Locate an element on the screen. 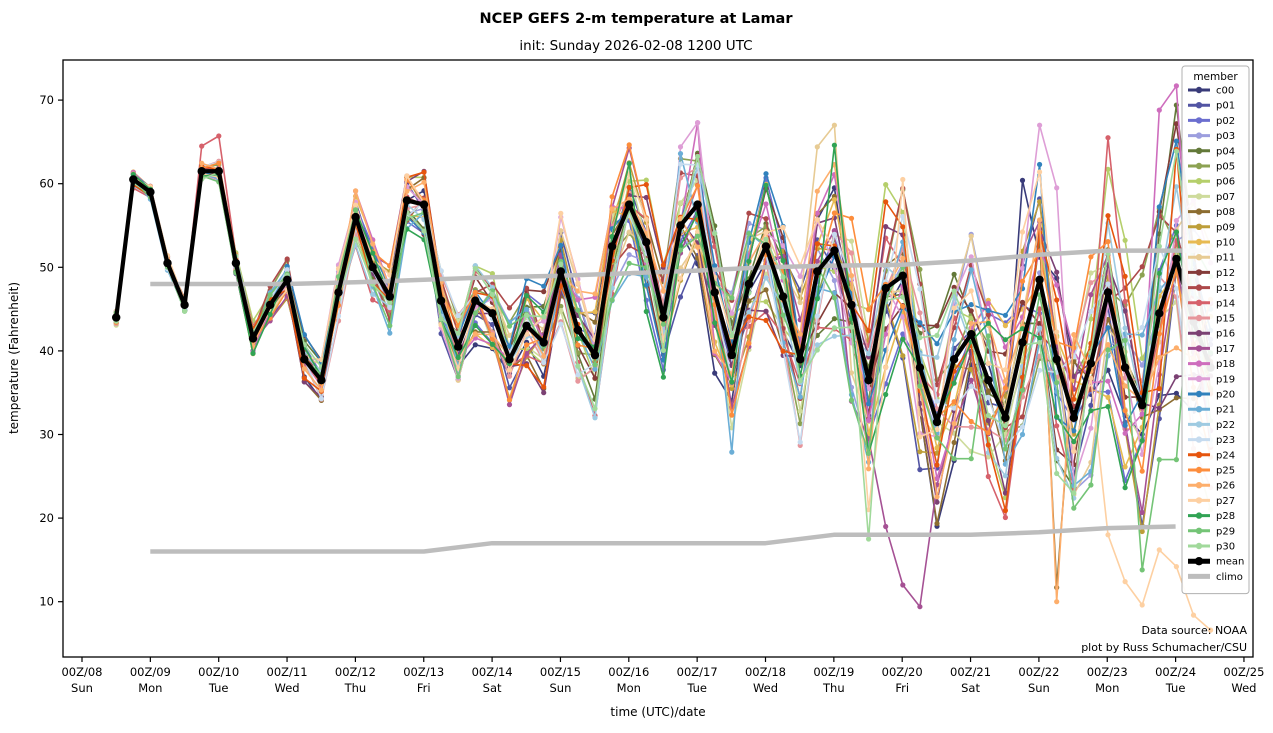 The image size is (1273, 733). legend-label-p05: p05 is located at coordinates (1225, 167).